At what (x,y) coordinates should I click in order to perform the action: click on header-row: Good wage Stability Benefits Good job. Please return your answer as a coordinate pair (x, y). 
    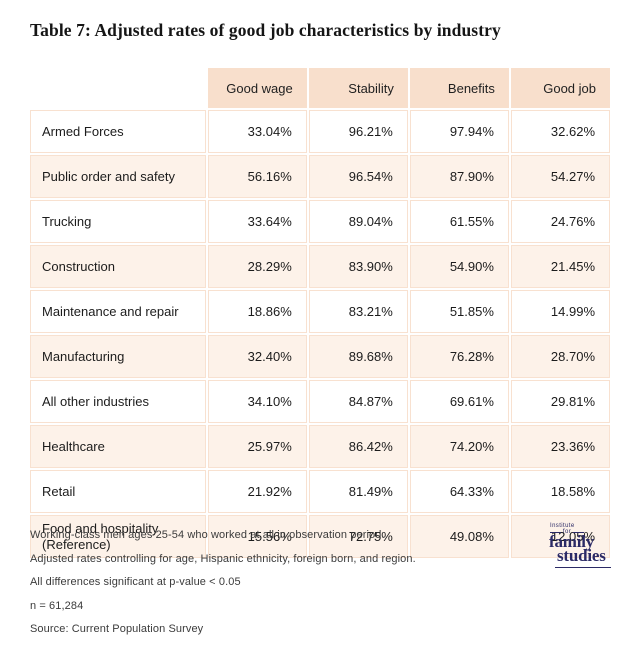
    Looking at the image, I should click on (320, 88).